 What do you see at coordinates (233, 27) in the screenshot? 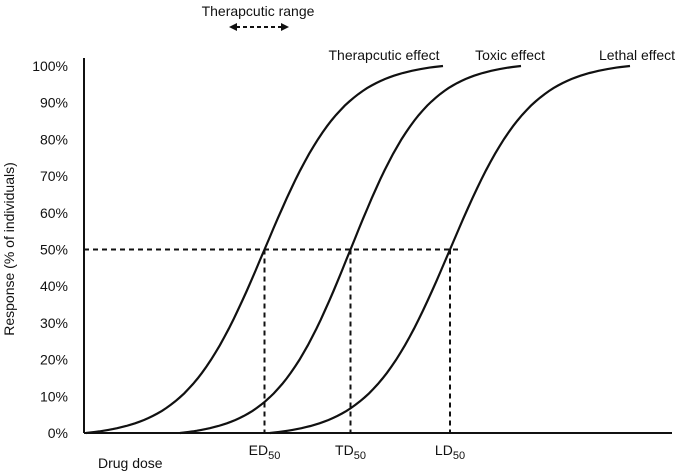
I see `range-arrow-left-icon` at bounding box center [233, 27].